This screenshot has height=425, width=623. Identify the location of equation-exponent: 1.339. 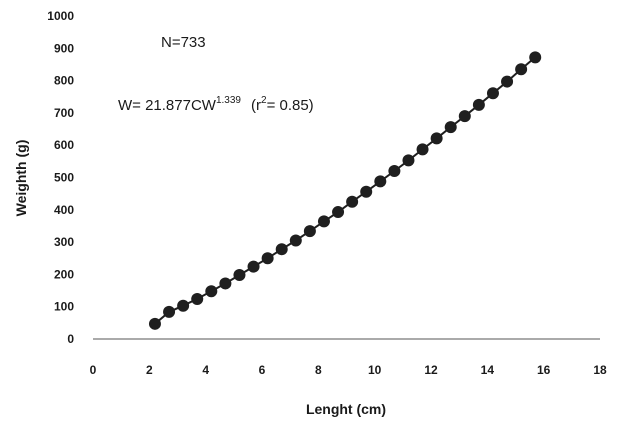
(228, 100).